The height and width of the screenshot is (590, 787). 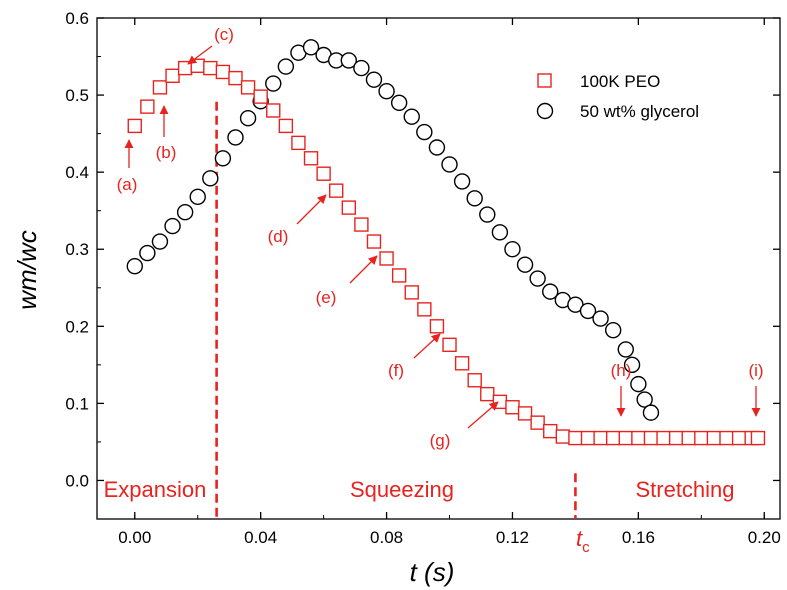 What do you see at coordinates (755, 370) in the screenshot?
I see `annotation-label: (i)` at bounding box center [755, 370].